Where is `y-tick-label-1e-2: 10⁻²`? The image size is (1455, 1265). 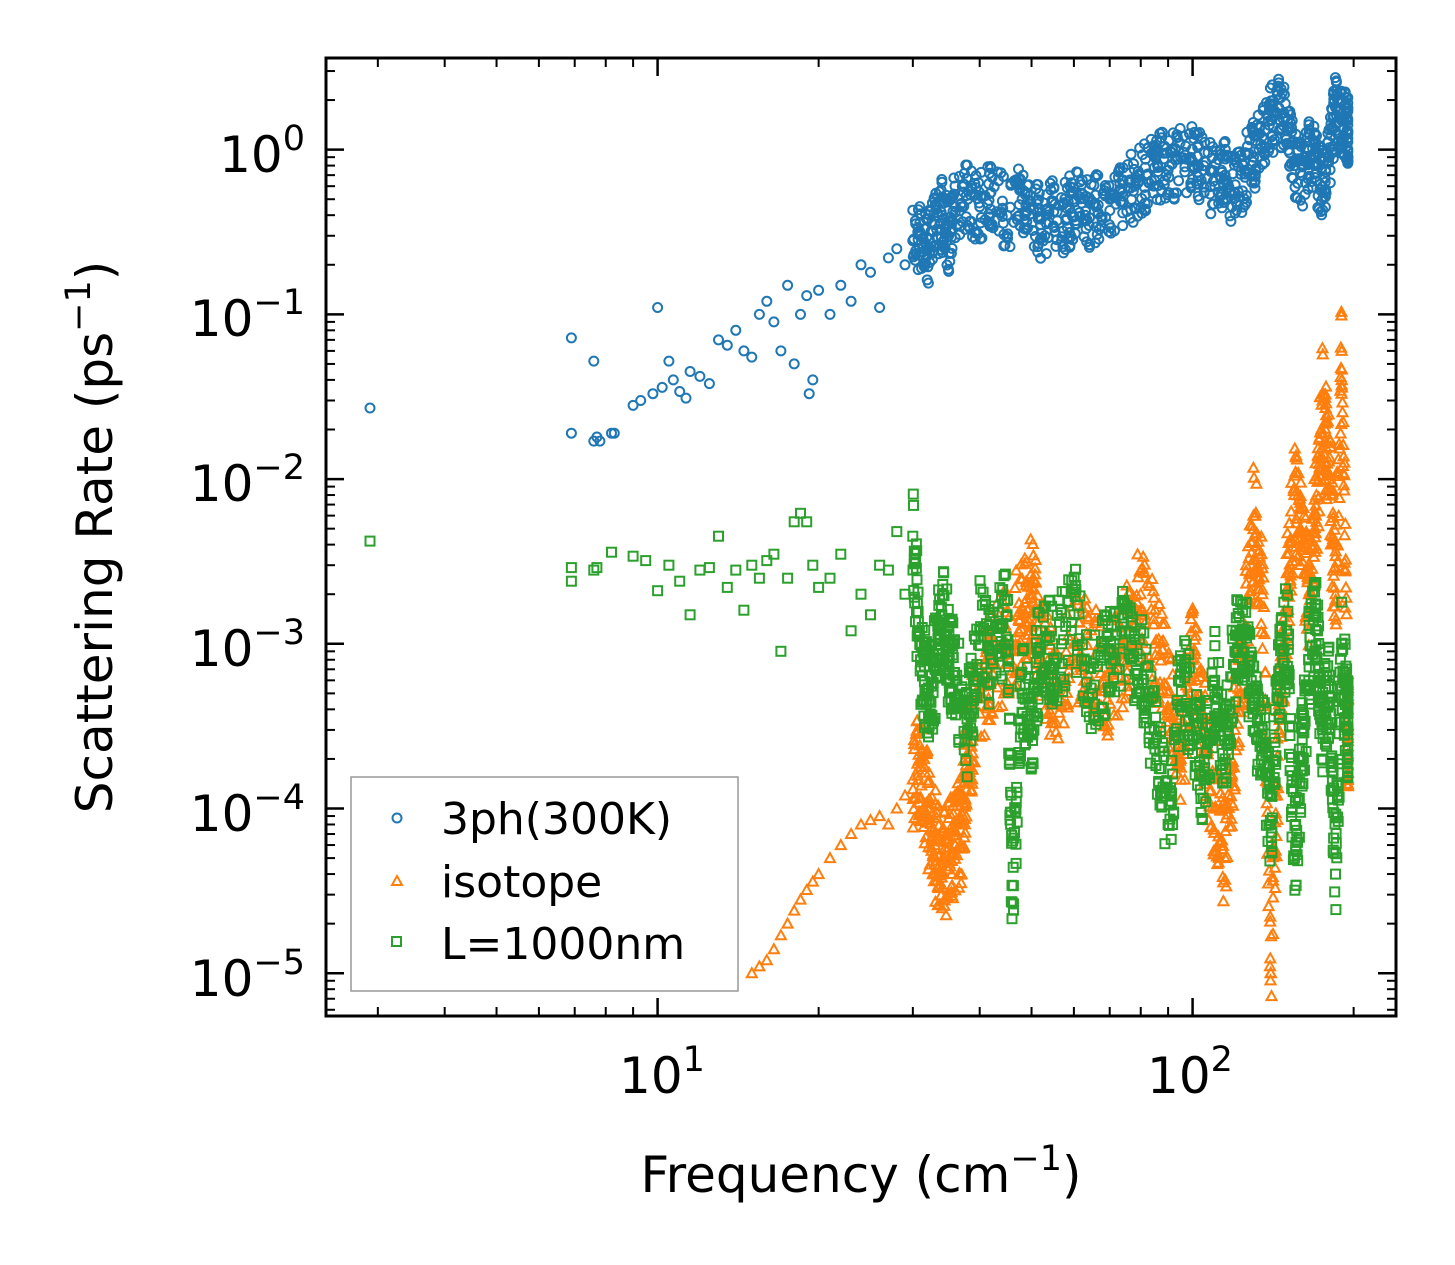 y-tick-label-1e-2: 10⁻² is located at coordinates (247, 480).